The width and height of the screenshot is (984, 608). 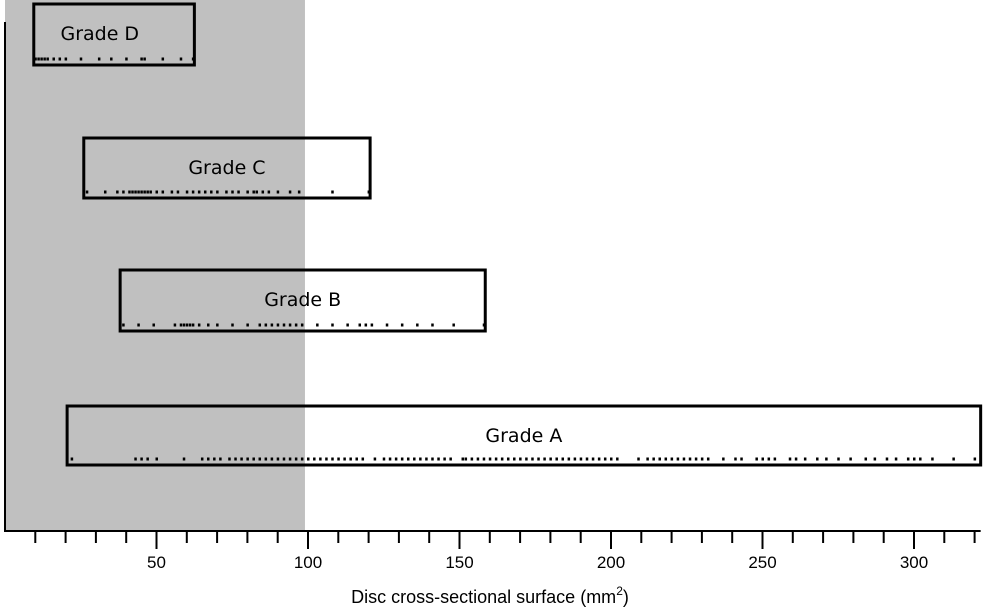 What do you see at coordinates (619, 591) in the screenshot?
I see `x-axis-title-superscript: 2` at bounding box center [619, 591].